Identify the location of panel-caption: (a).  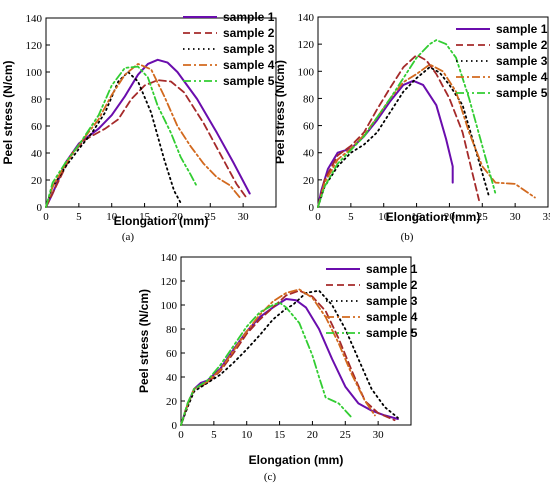
(128, 237).